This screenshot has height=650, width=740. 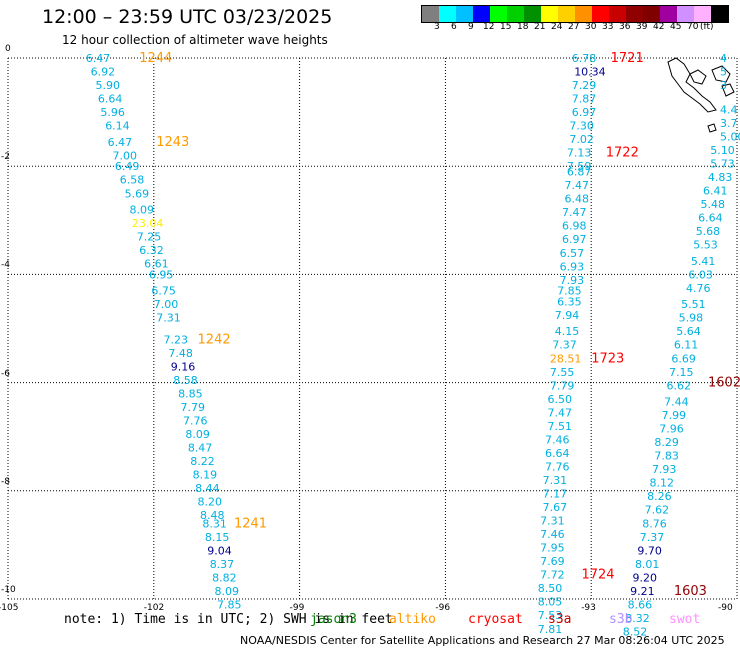 What do you see at coordinates (148, 223) in the screenshot?
I see `wave-height-value: 23.04` at bounding box center [148, 223].